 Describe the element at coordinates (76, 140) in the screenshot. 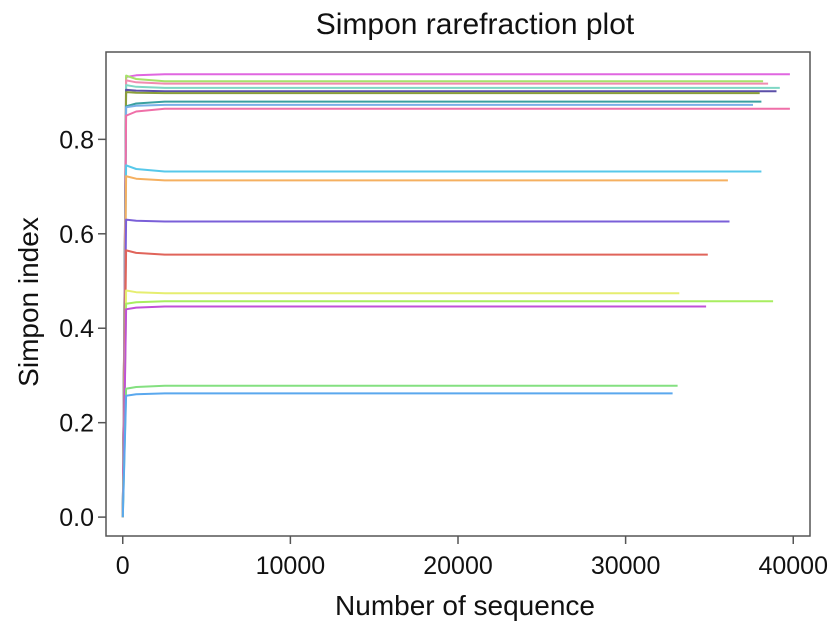

I see `y-tick-label: 0.8` at that location.